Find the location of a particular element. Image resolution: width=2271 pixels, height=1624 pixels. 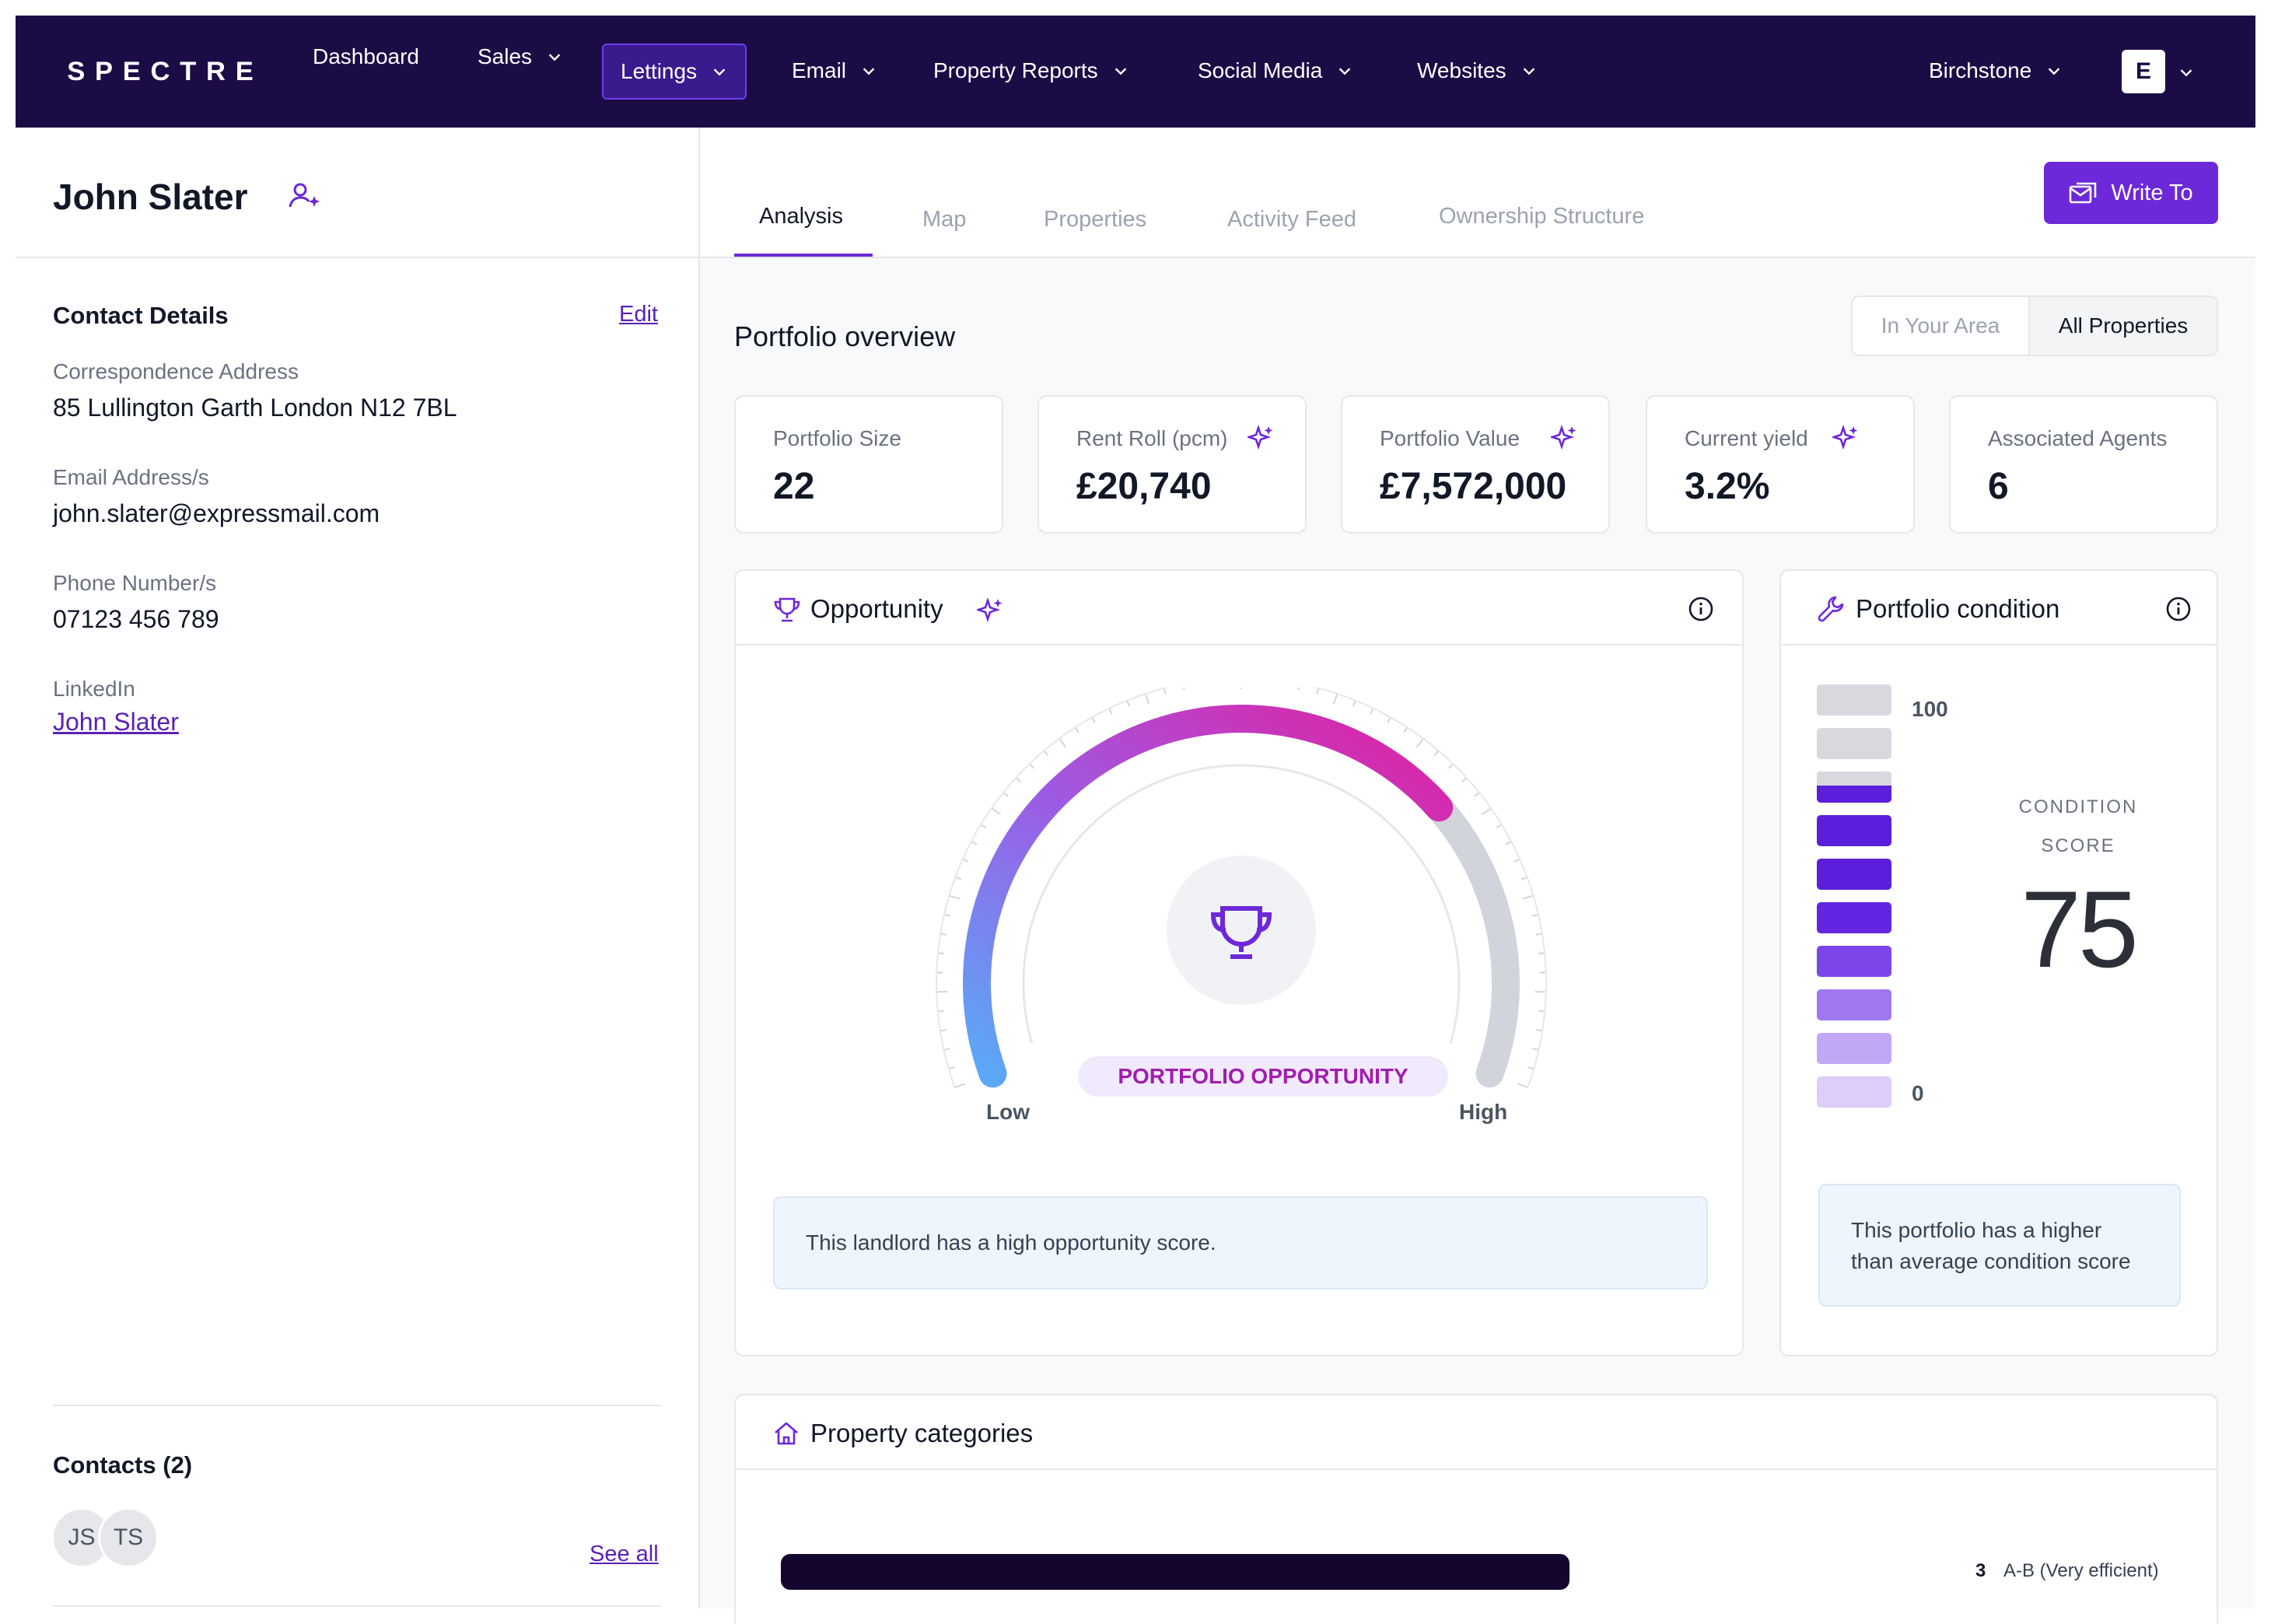

nav-websites: Websites is located at coordinates (1477, 71).